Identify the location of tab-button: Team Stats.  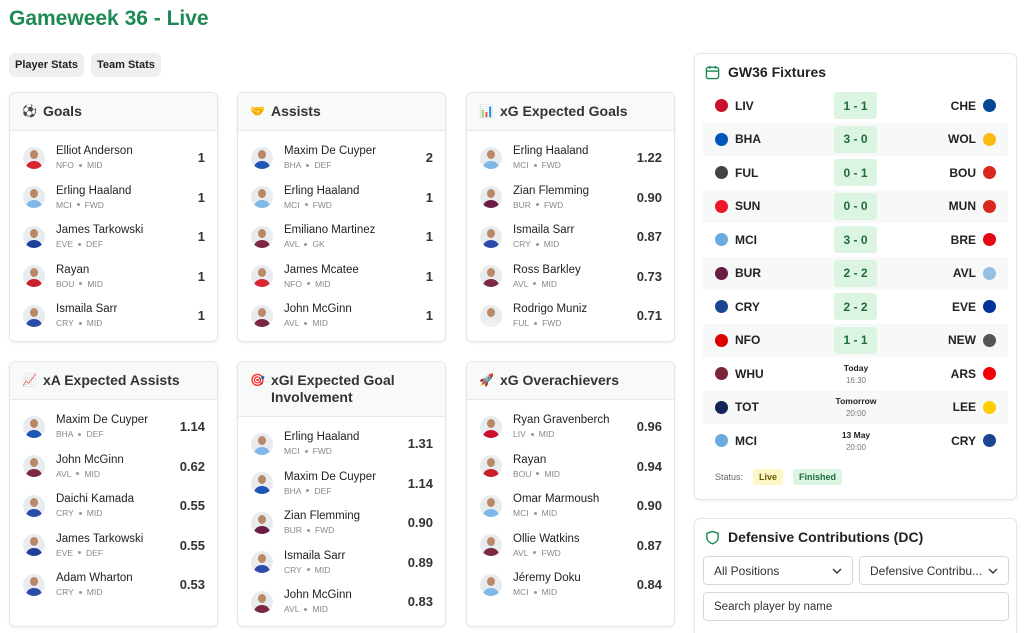
(125, 65).